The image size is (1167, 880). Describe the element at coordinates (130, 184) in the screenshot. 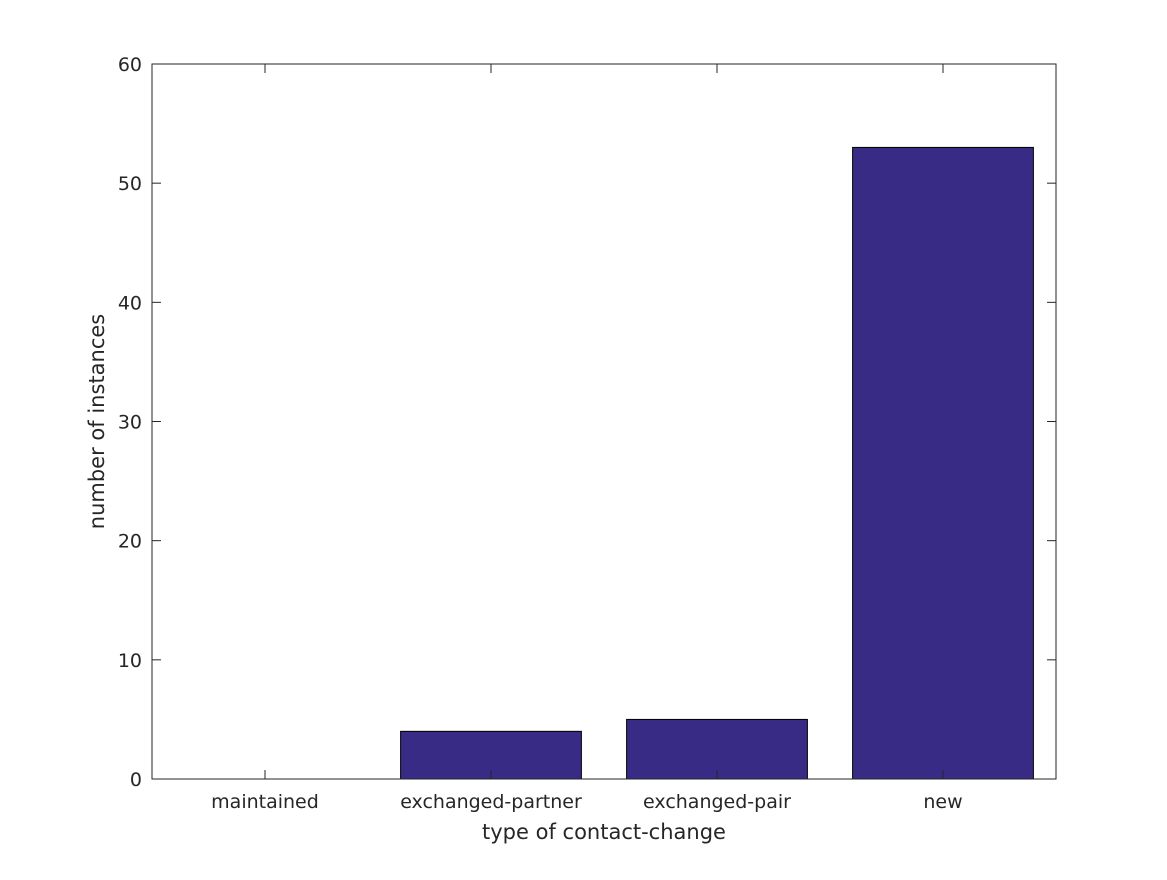

I see `y-tick-label: 50` at that location.